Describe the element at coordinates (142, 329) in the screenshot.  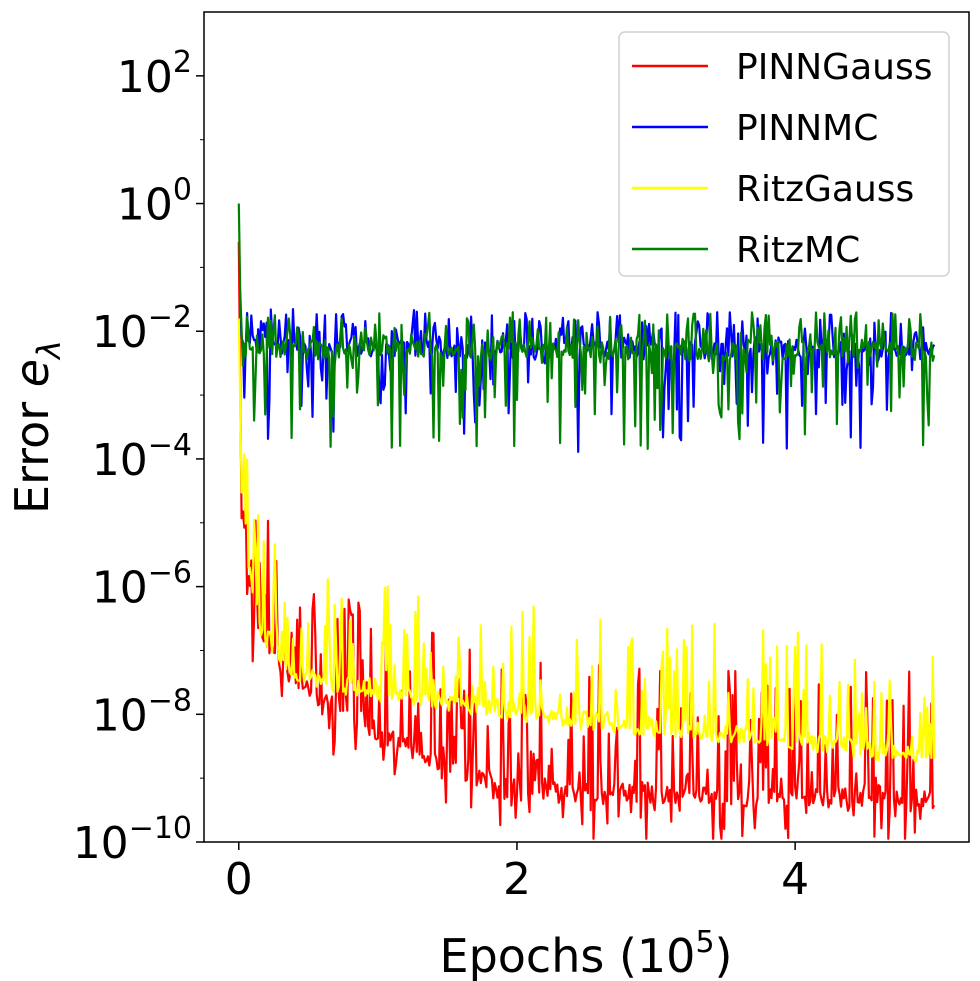
I see `y-tick-label: 10⁻²` at that location.